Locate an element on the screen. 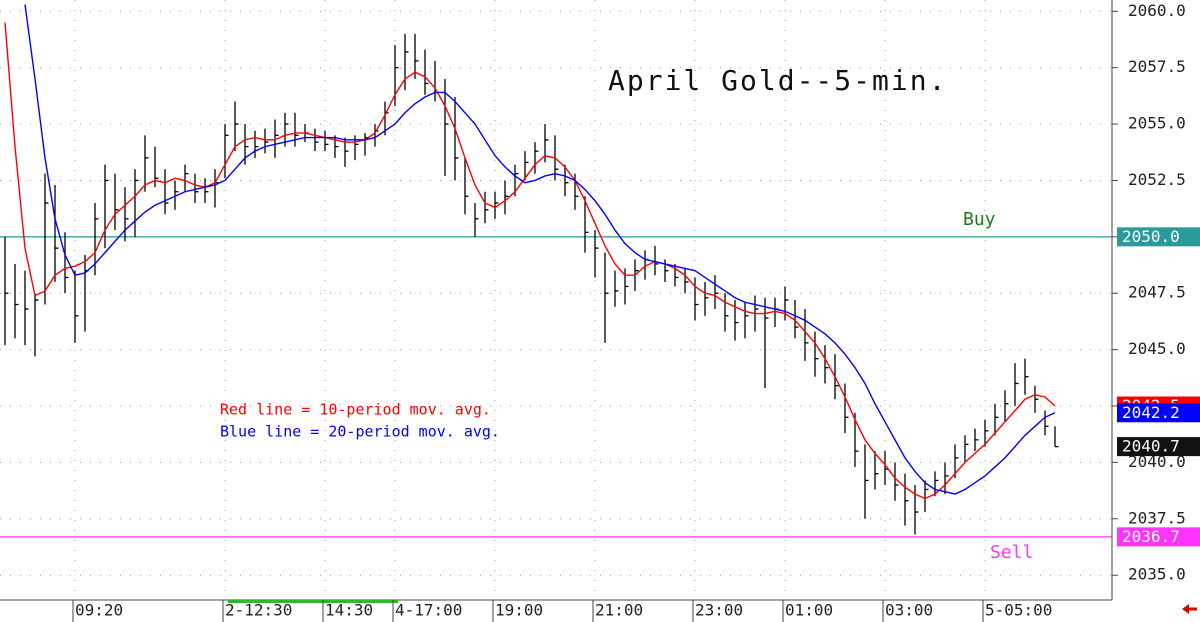 The image size is (1200, 622). session-bar is located at coordinates (313, 601).